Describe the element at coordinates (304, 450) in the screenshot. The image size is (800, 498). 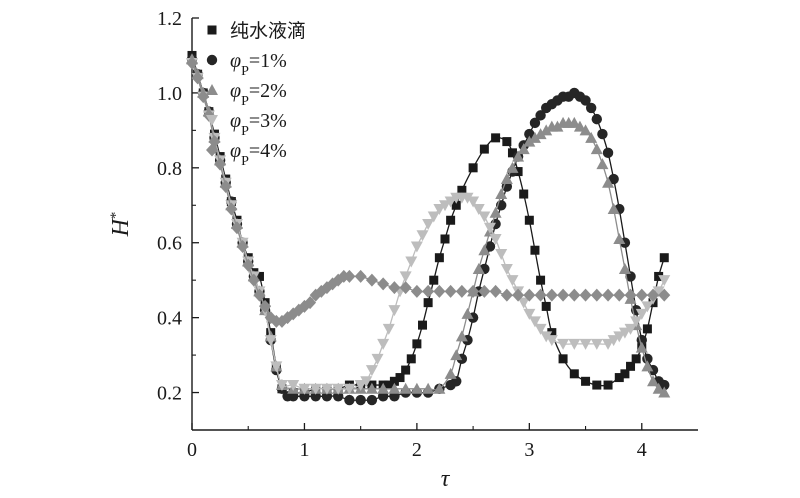
I see `x-tick-label: 1` at that location.